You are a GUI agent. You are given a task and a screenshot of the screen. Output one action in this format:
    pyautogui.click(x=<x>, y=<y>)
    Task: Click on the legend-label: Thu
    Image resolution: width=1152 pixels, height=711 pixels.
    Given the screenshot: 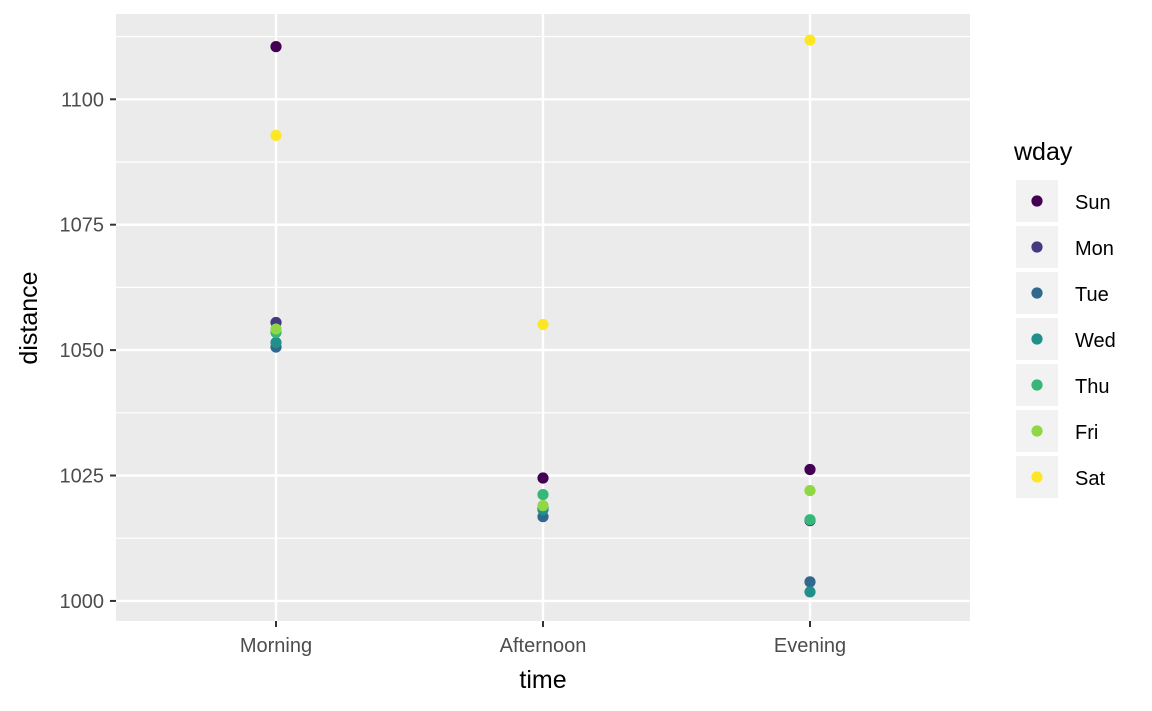 What is the action you would take?
    pyautogui.click(x=1092, y=387)
    